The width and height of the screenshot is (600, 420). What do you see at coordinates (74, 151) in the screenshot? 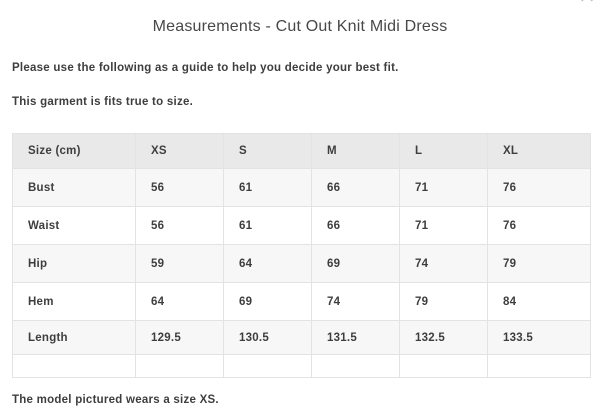
I see `header-cell-size-cm: Size (cm)` at bounding box center [74, 151].